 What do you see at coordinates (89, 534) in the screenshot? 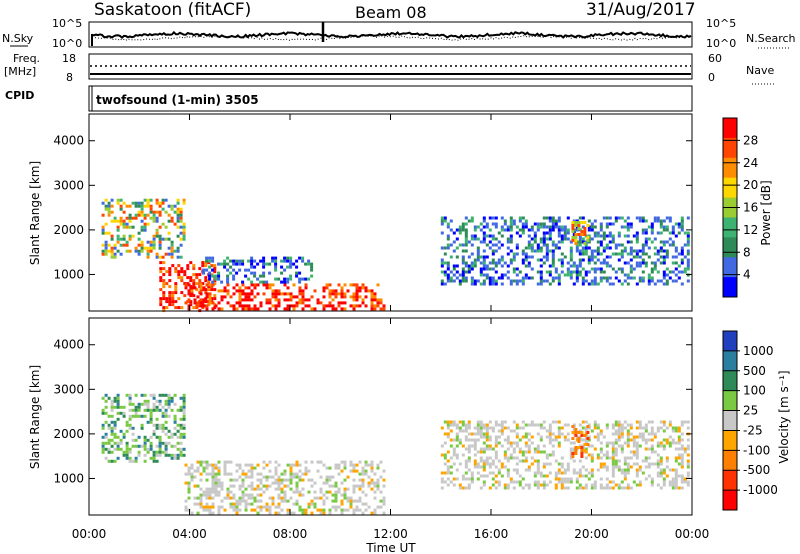
I see `xaxis-tick-label: 00:00` at bounding box center [89, 534].